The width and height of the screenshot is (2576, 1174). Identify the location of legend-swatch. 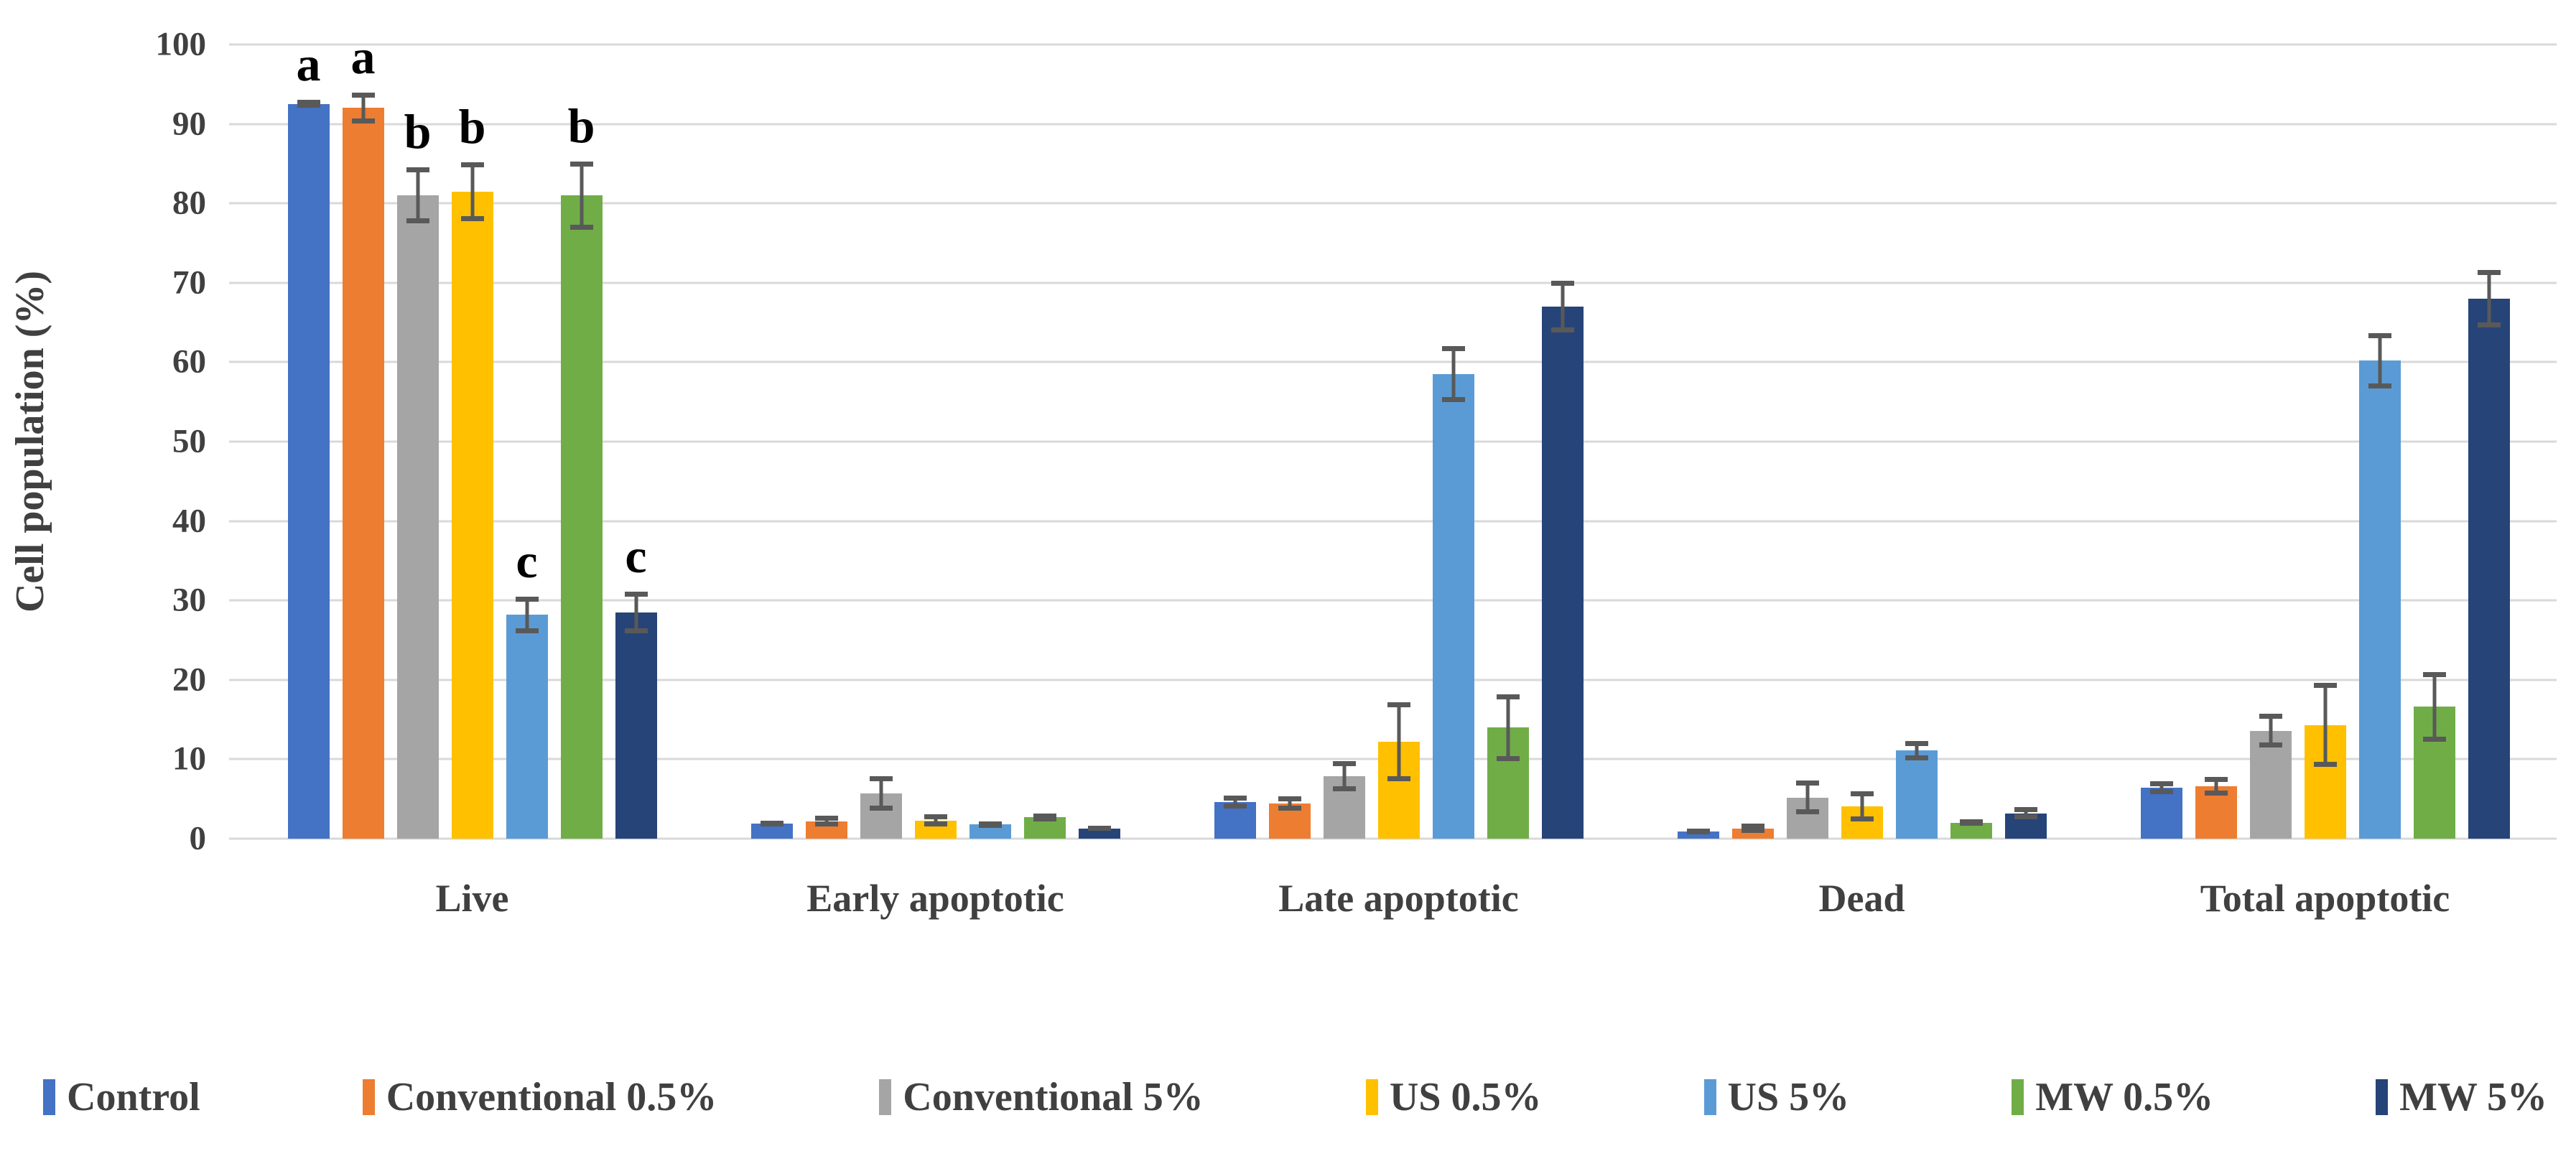
(885, 1097).